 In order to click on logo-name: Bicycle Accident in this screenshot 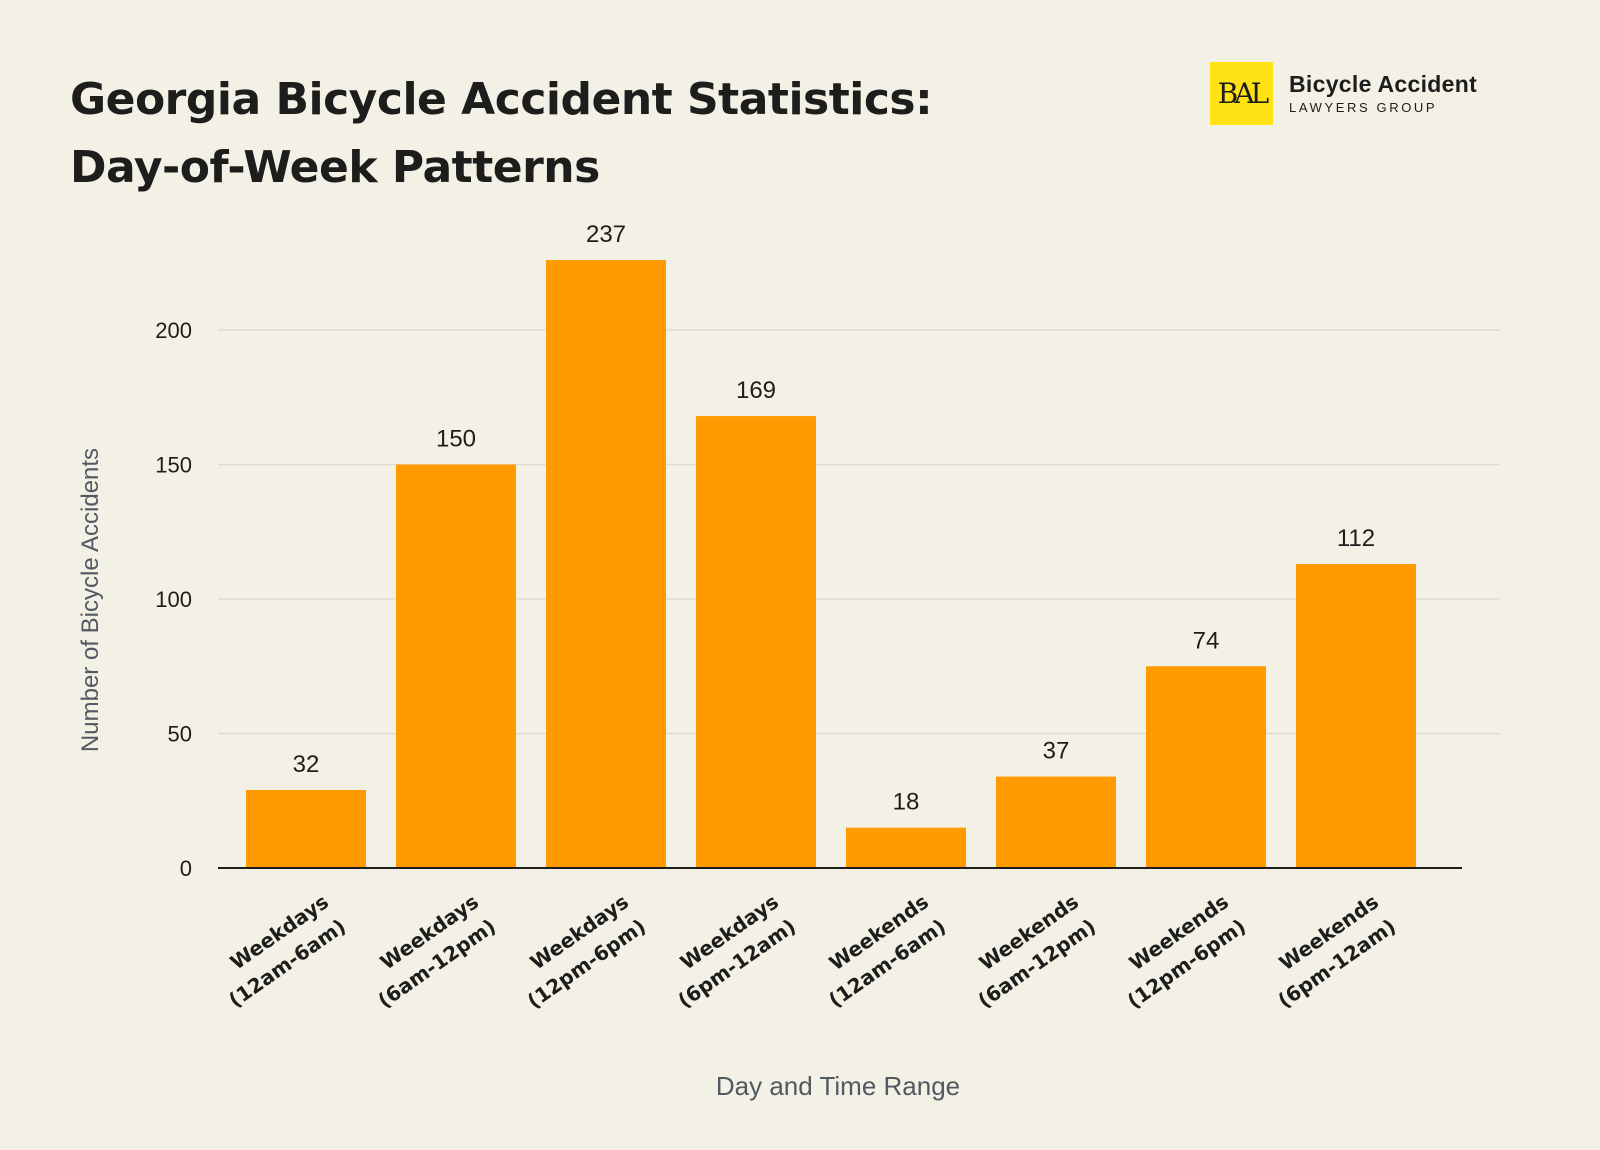, I will do `click(1383, 83)`.